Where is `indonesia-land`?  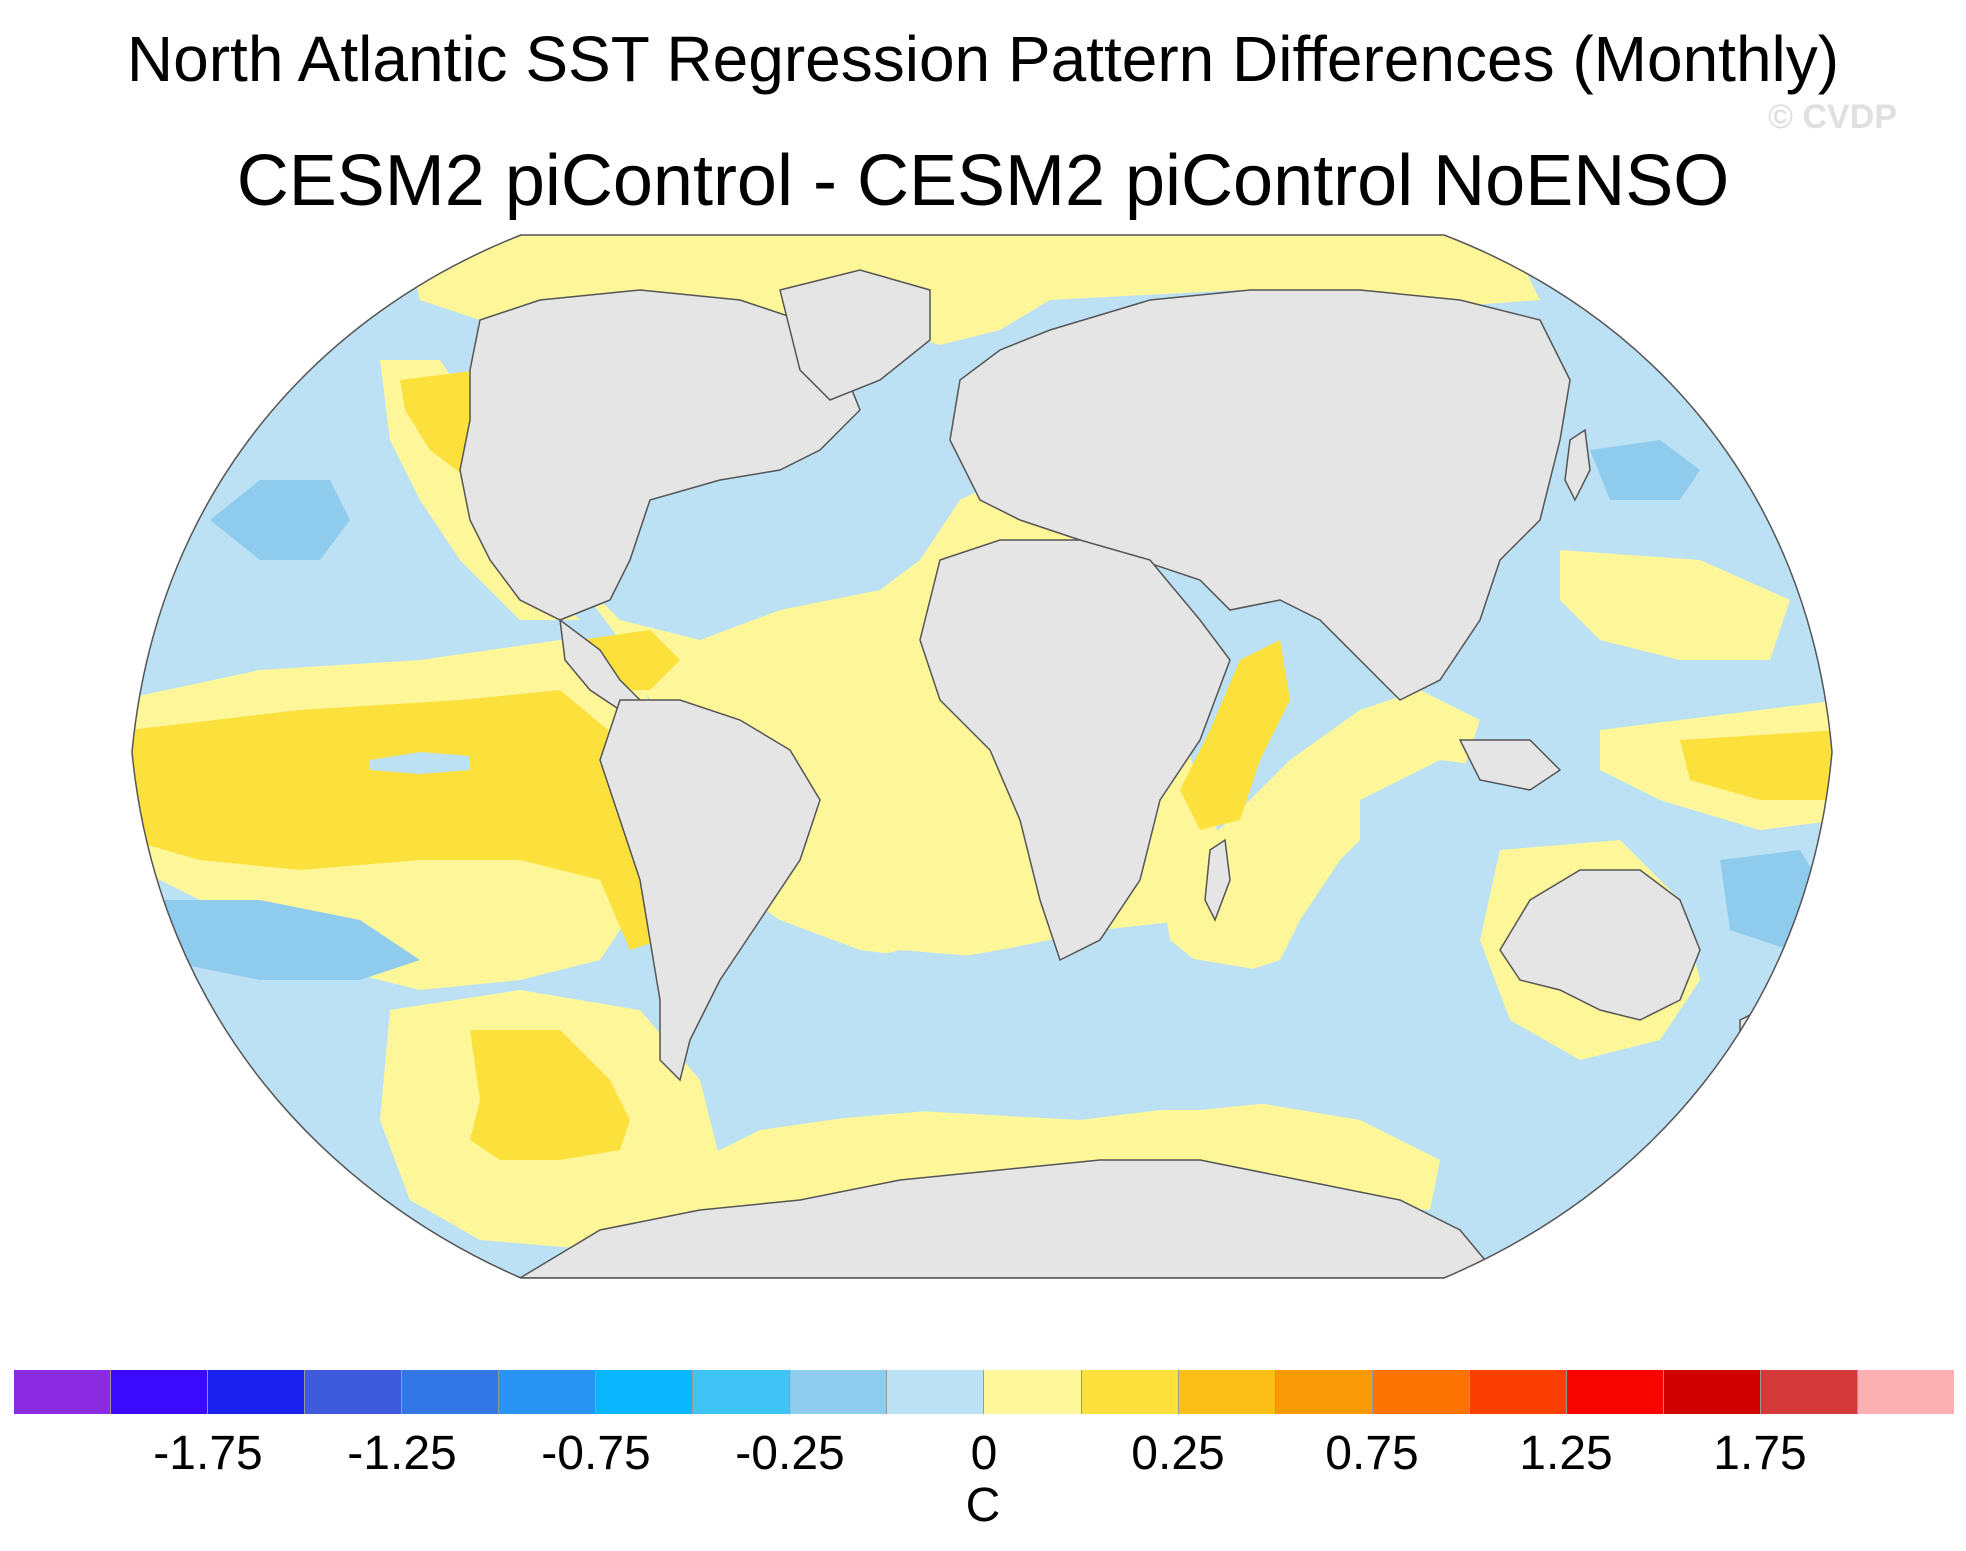
indonesia-land is located at coordinates (1510, 765).